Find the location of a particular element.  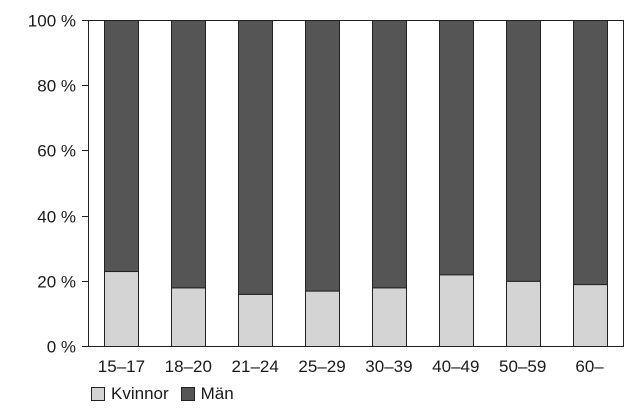

y-tick-label-0: 0 % is located at coordinates (61, 347).